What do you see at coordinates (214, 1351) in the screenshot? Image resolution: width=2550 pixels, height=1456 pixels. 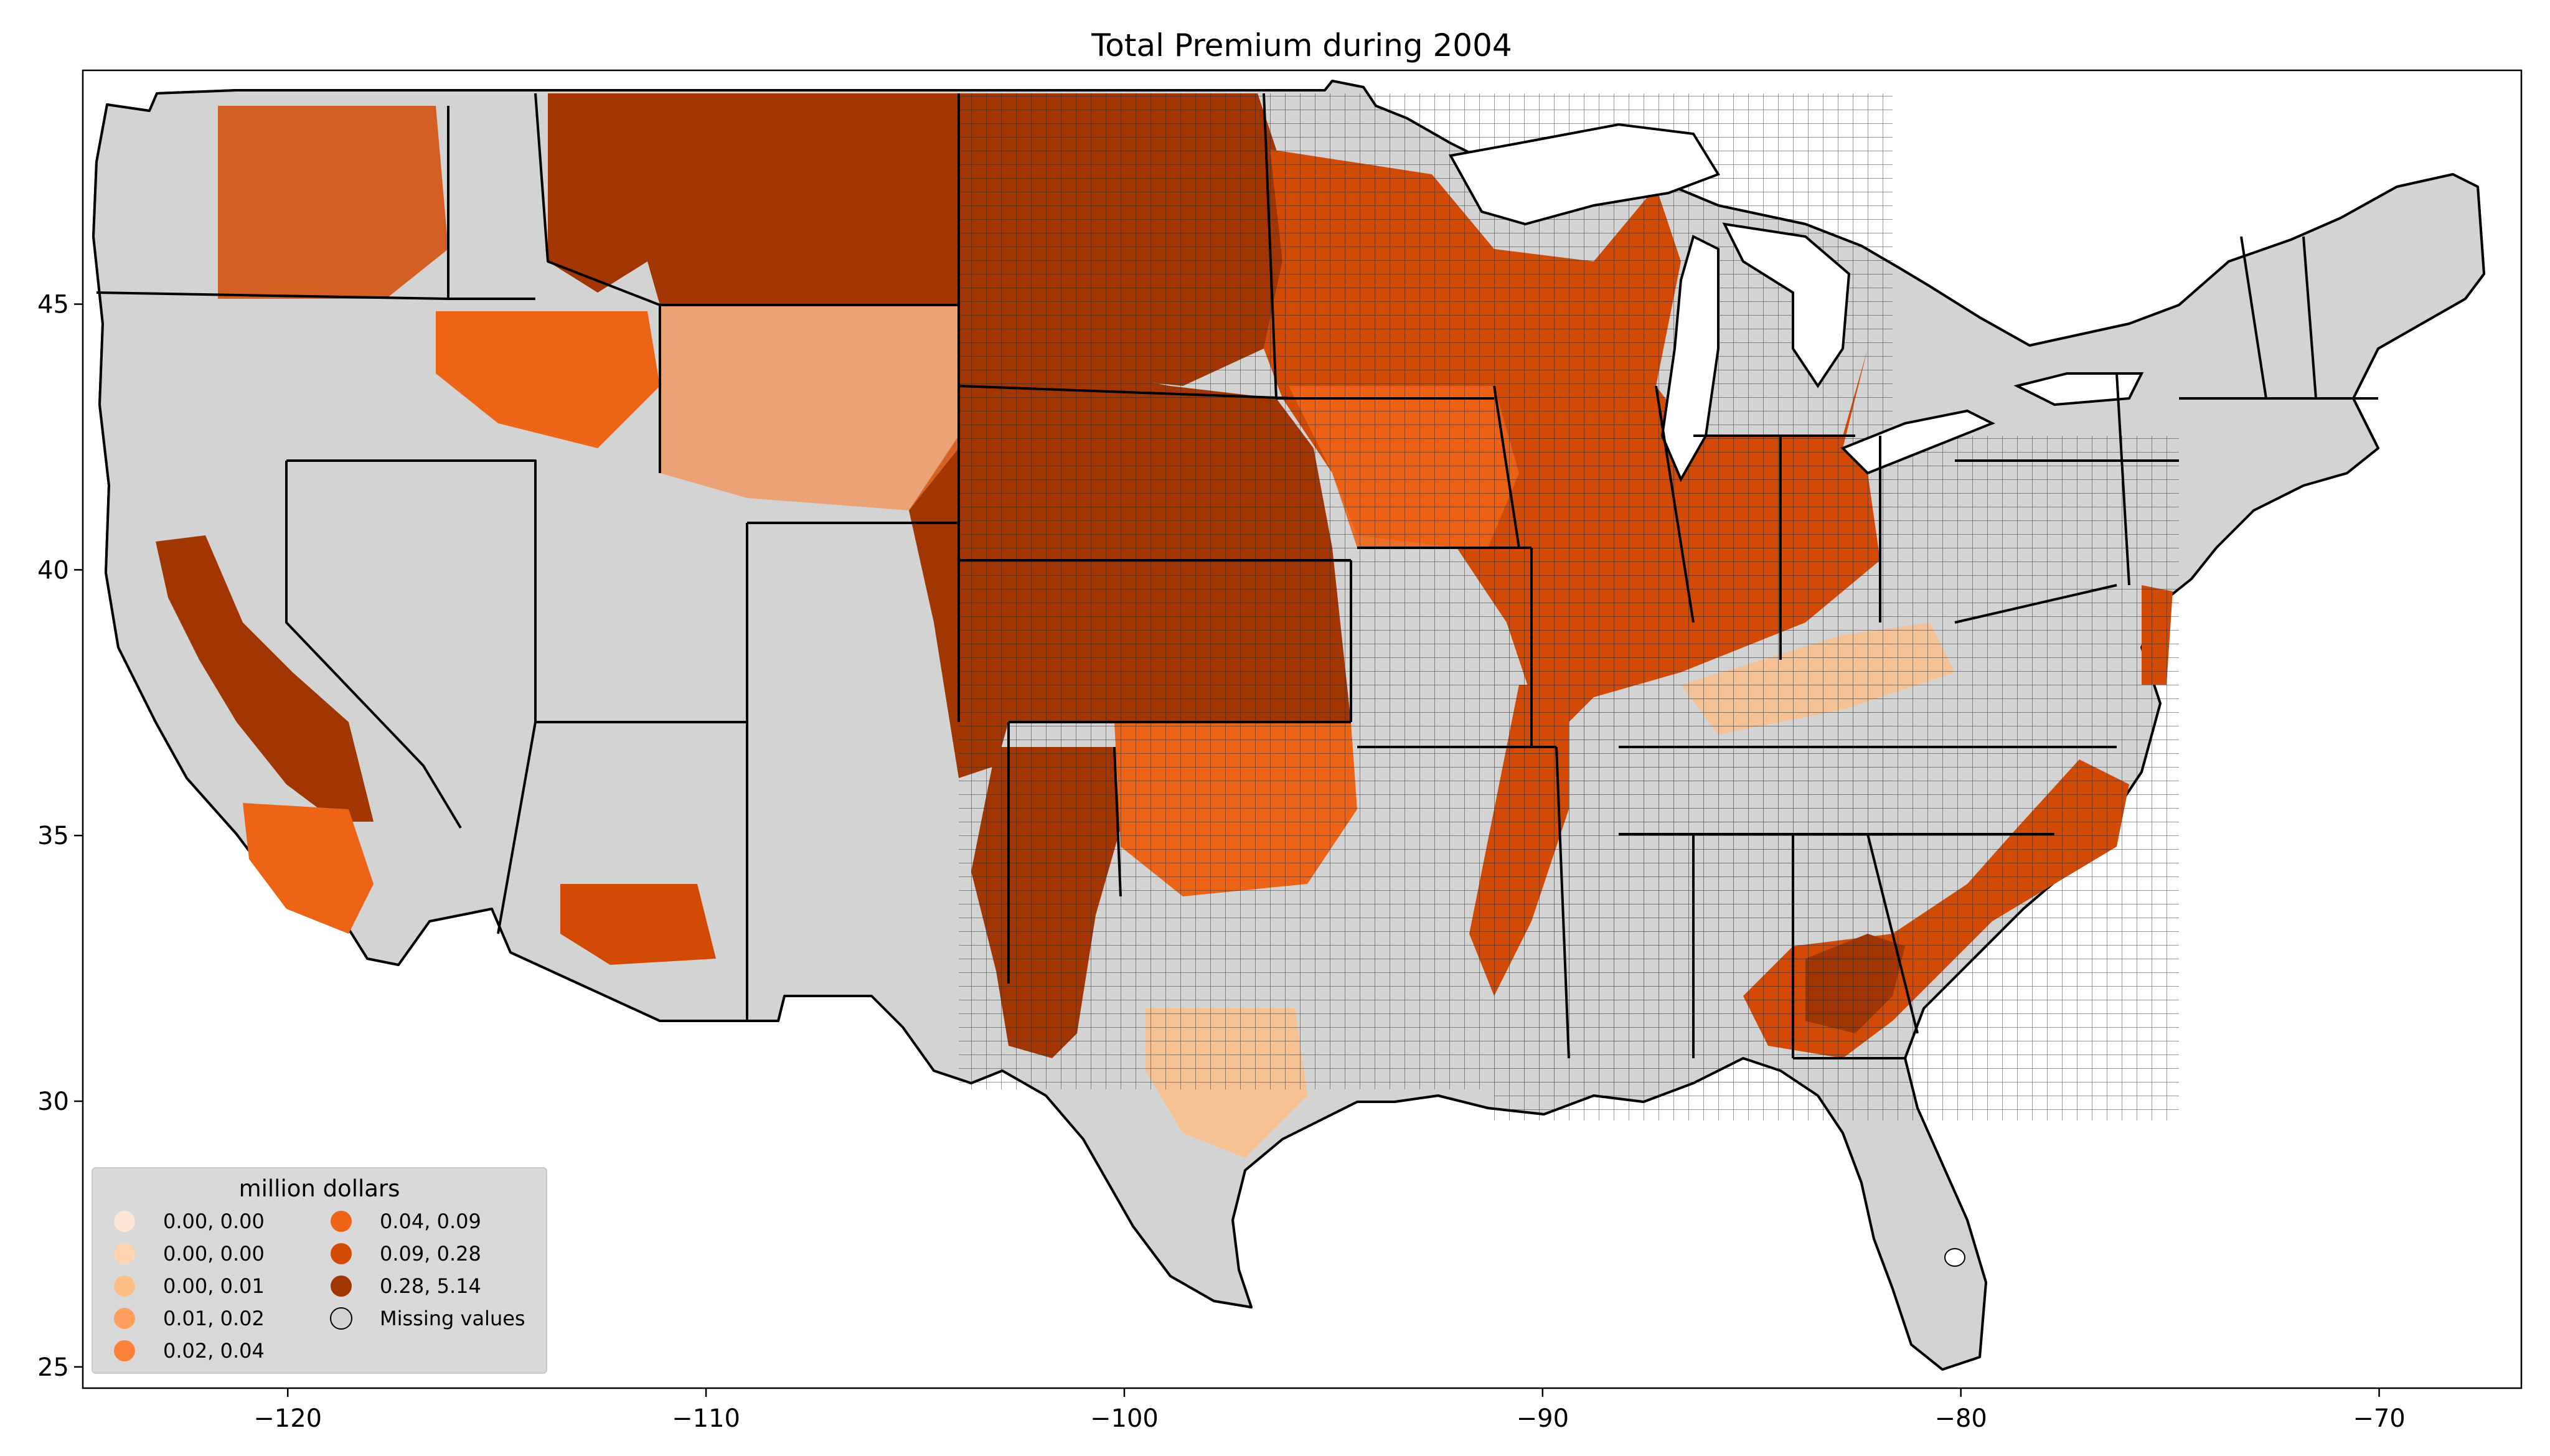 I see `legend-label: 0.02, 0.04` at bounding box center [214, 1351].